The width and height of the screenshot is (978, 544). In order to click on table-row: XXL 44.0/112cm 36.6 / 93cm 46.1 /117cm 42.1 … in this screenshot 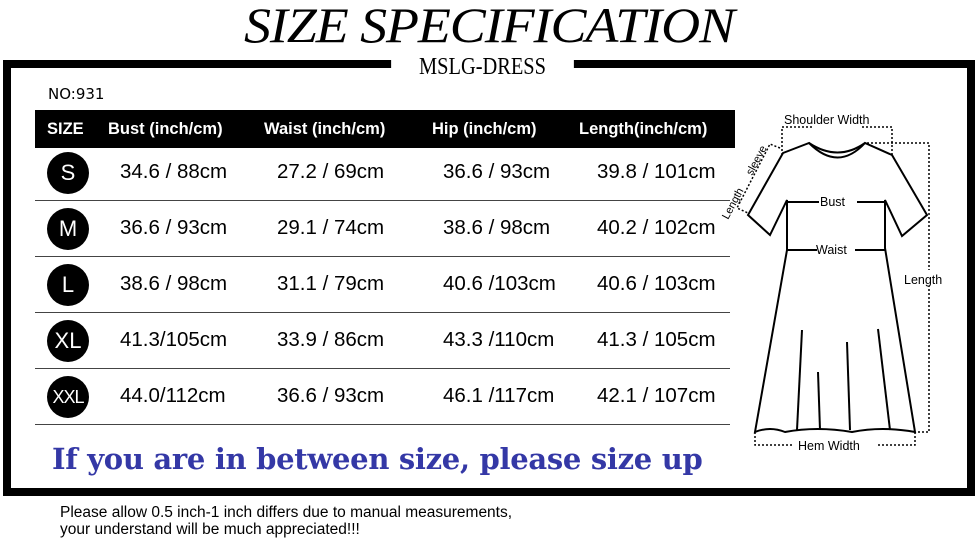, I will do `click(382, 396)`.